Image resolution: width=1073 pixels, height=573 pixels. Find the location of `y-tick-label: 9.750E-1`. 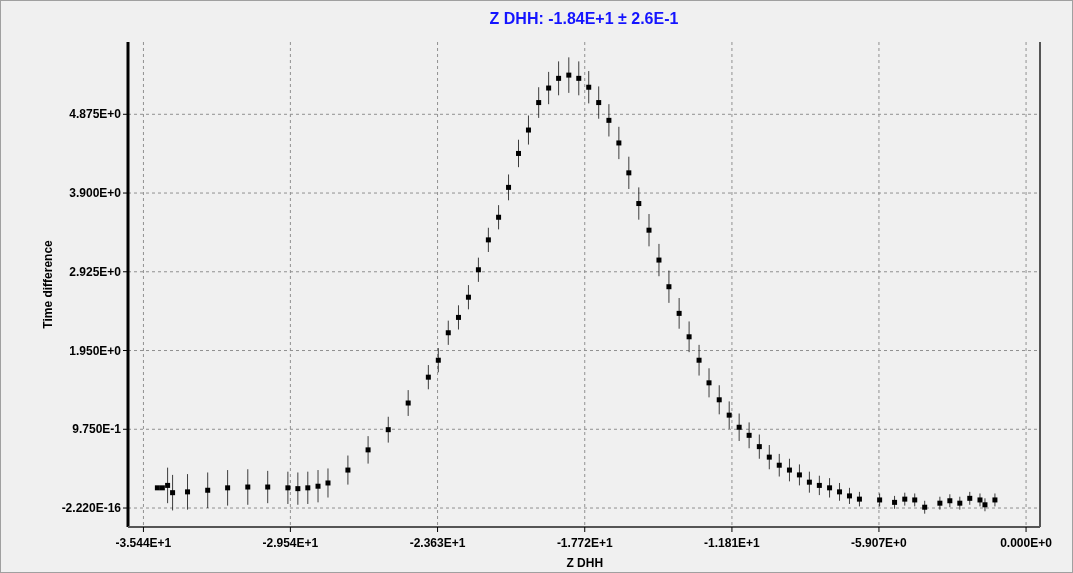

y-tick-label: 9.750E-1 is located at coordinates (97, 429).